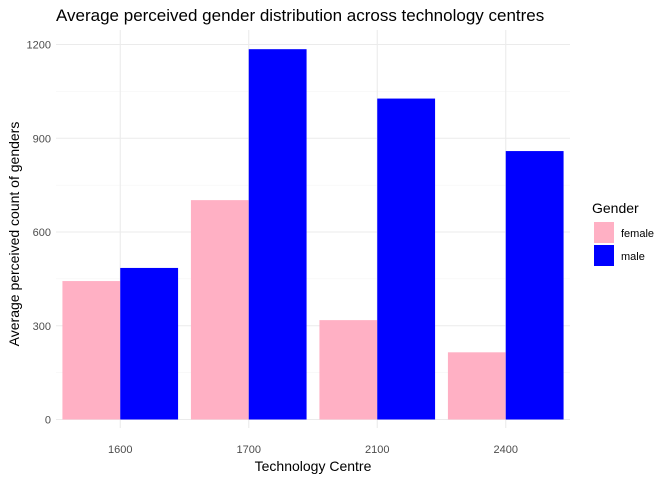 Image resolution: width=672 pixels, height=480 pixels. I want to click on x-tick-label: 2400, so click(506, 450).